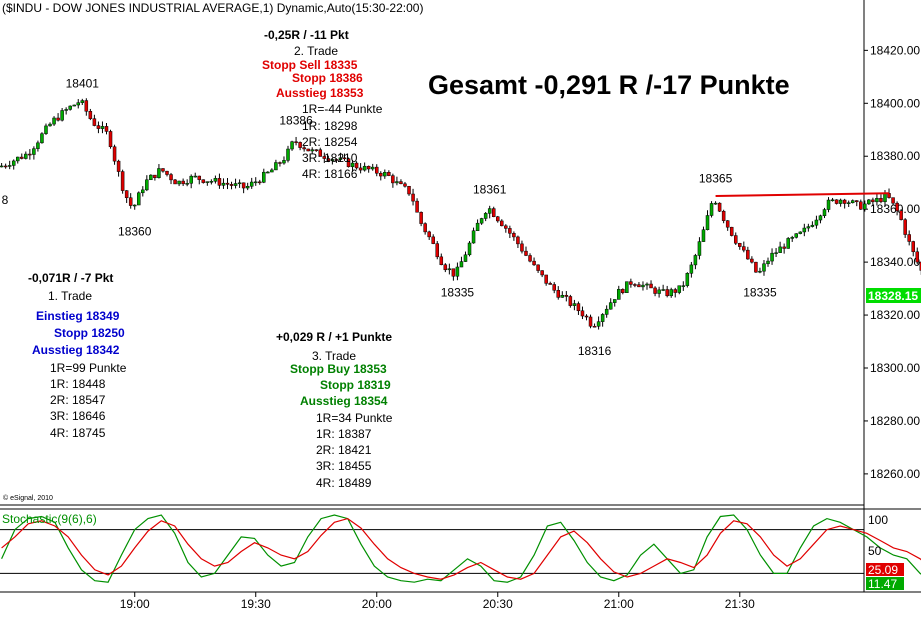 The image size is (921, 619). What do you see at coordinates (895, 103) in the screenshot?
I see `price-tick-label: 18400.00` at bounding box center [895, 103].